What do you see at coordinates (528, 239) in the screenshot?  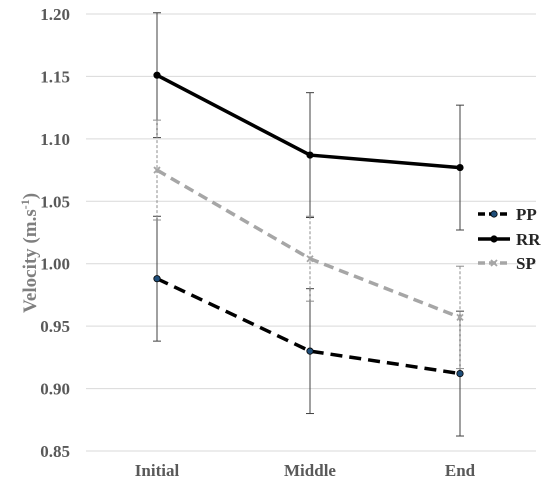 I see `legend-label-rr: RR` at bounding box center [528, 239].